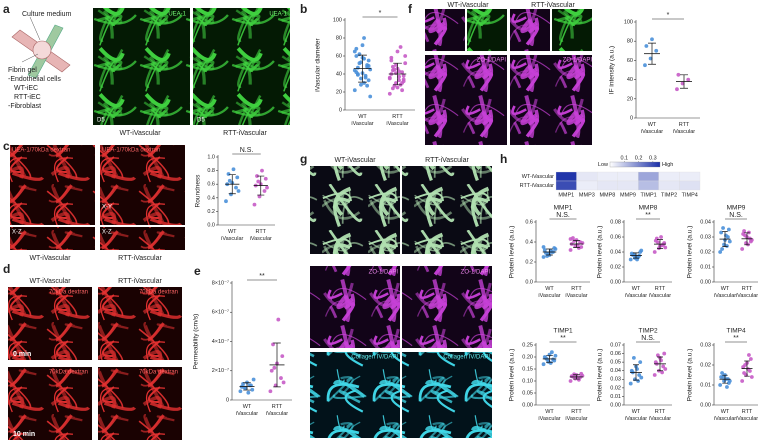 The width and height of the screenshot is (763, 442). What do you see at coordinates (736, 331) in the screenshot?
I see `plot-title: TIMP4` at bounding box center [736, 331].